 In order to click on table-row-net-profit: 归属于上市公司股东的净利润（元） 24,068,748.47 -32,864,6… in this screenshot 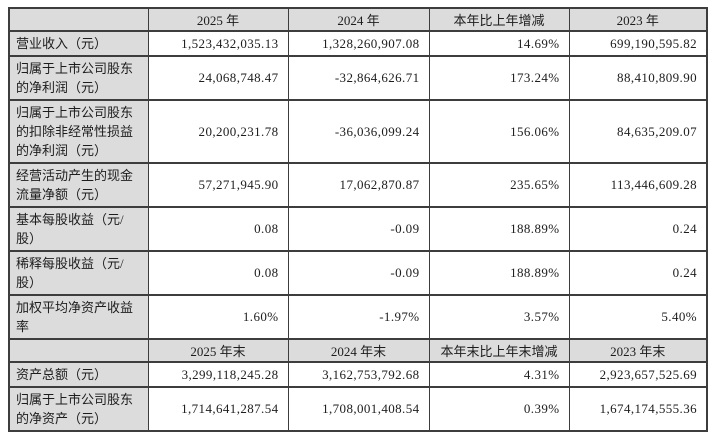, I will do `click(358, 78)`.